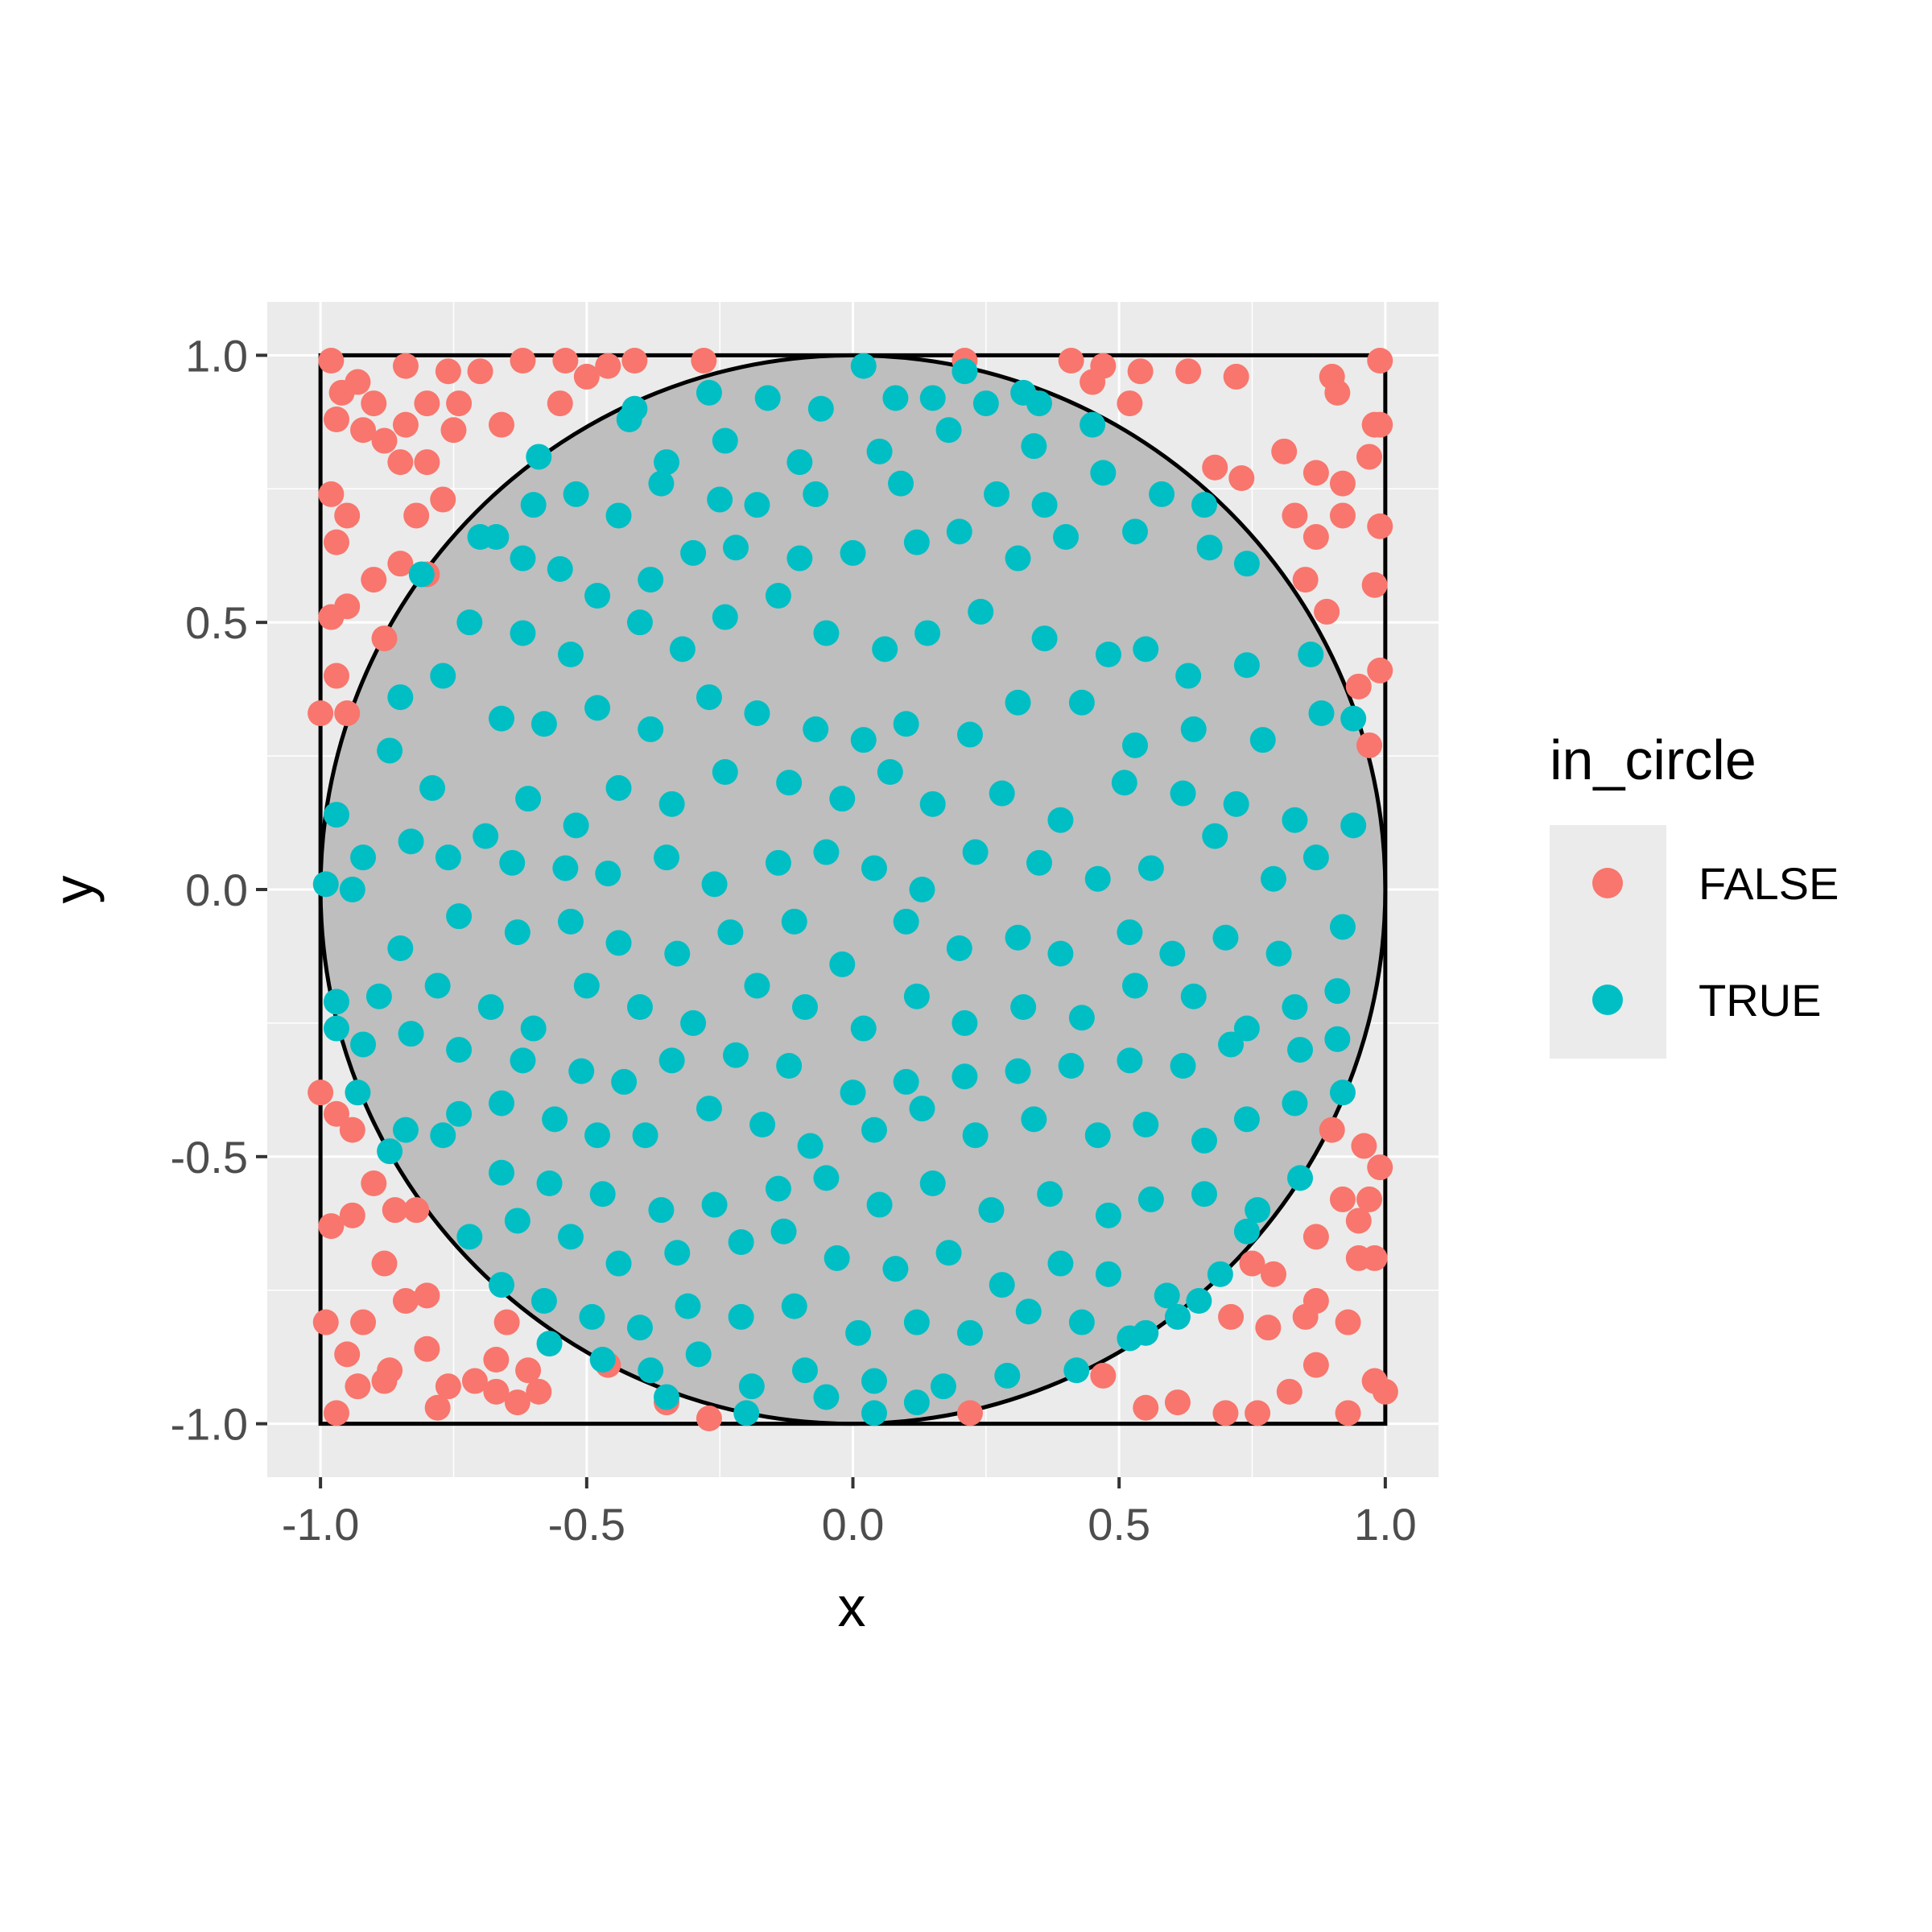 This screenshot has width=1932, height=1932. What do you see at coordinates (216, 355) in the screenshot?
I see `y-tick-label: 1.0` at bounding box center [216, 355].